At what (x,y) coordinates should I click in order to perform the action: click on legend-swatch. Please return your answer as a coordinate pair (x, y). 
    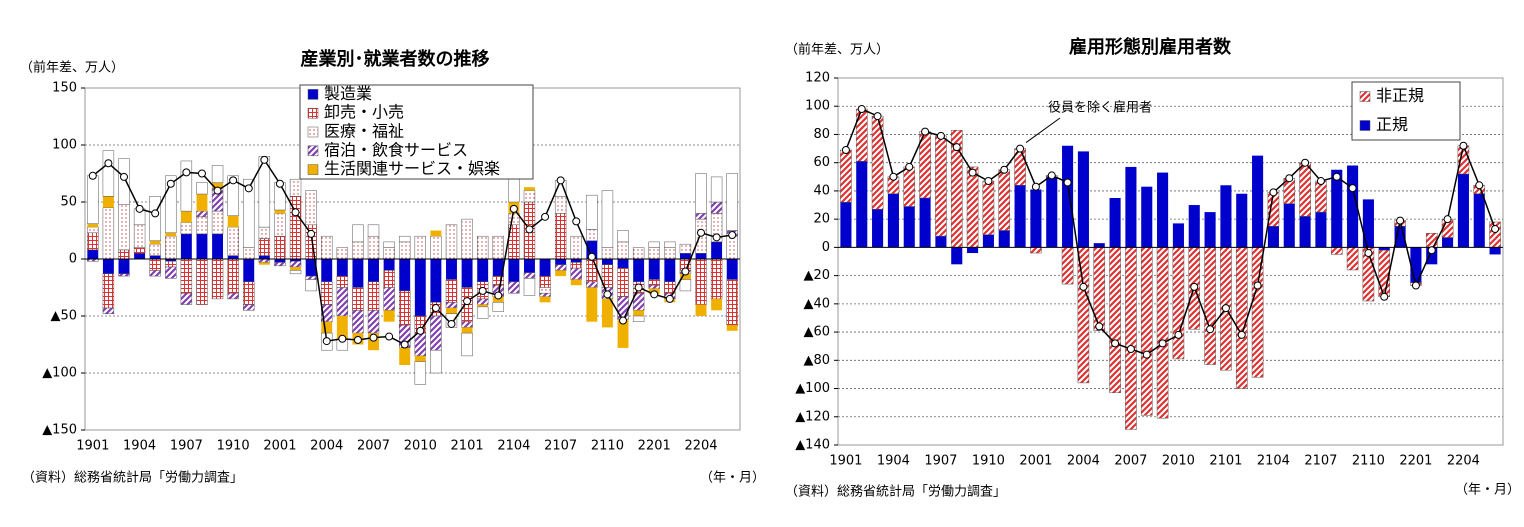
    Looking at the image, I should click on (313, 151).